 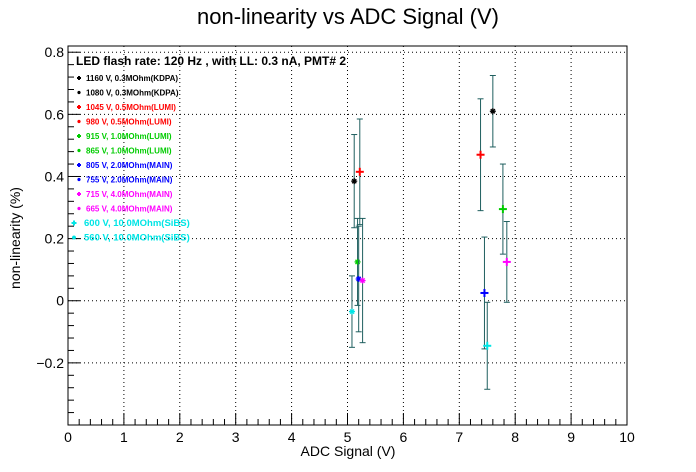 What do you see at coordinates (348, 451) in the screenshot?
I see `x-axis-label: ADC Signal (V)` at bounding box center [348, 451].